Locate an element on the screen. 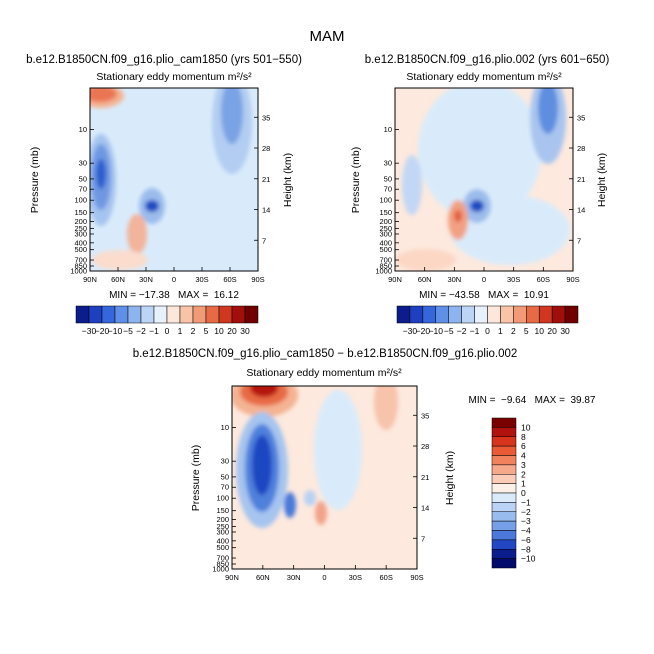 This screenshot has width=654, height=654. positive-core-c is located at coordinates (264, 391).